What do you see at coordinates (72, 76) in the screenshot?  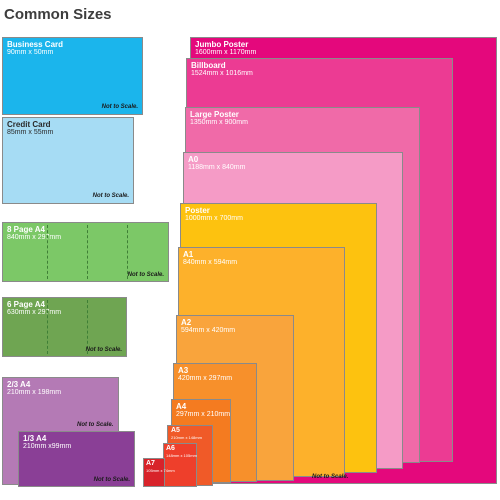 I see `business-card-box: Business Card 90mm x 50mm Not to Scale.` at bounding box center [72, 76].